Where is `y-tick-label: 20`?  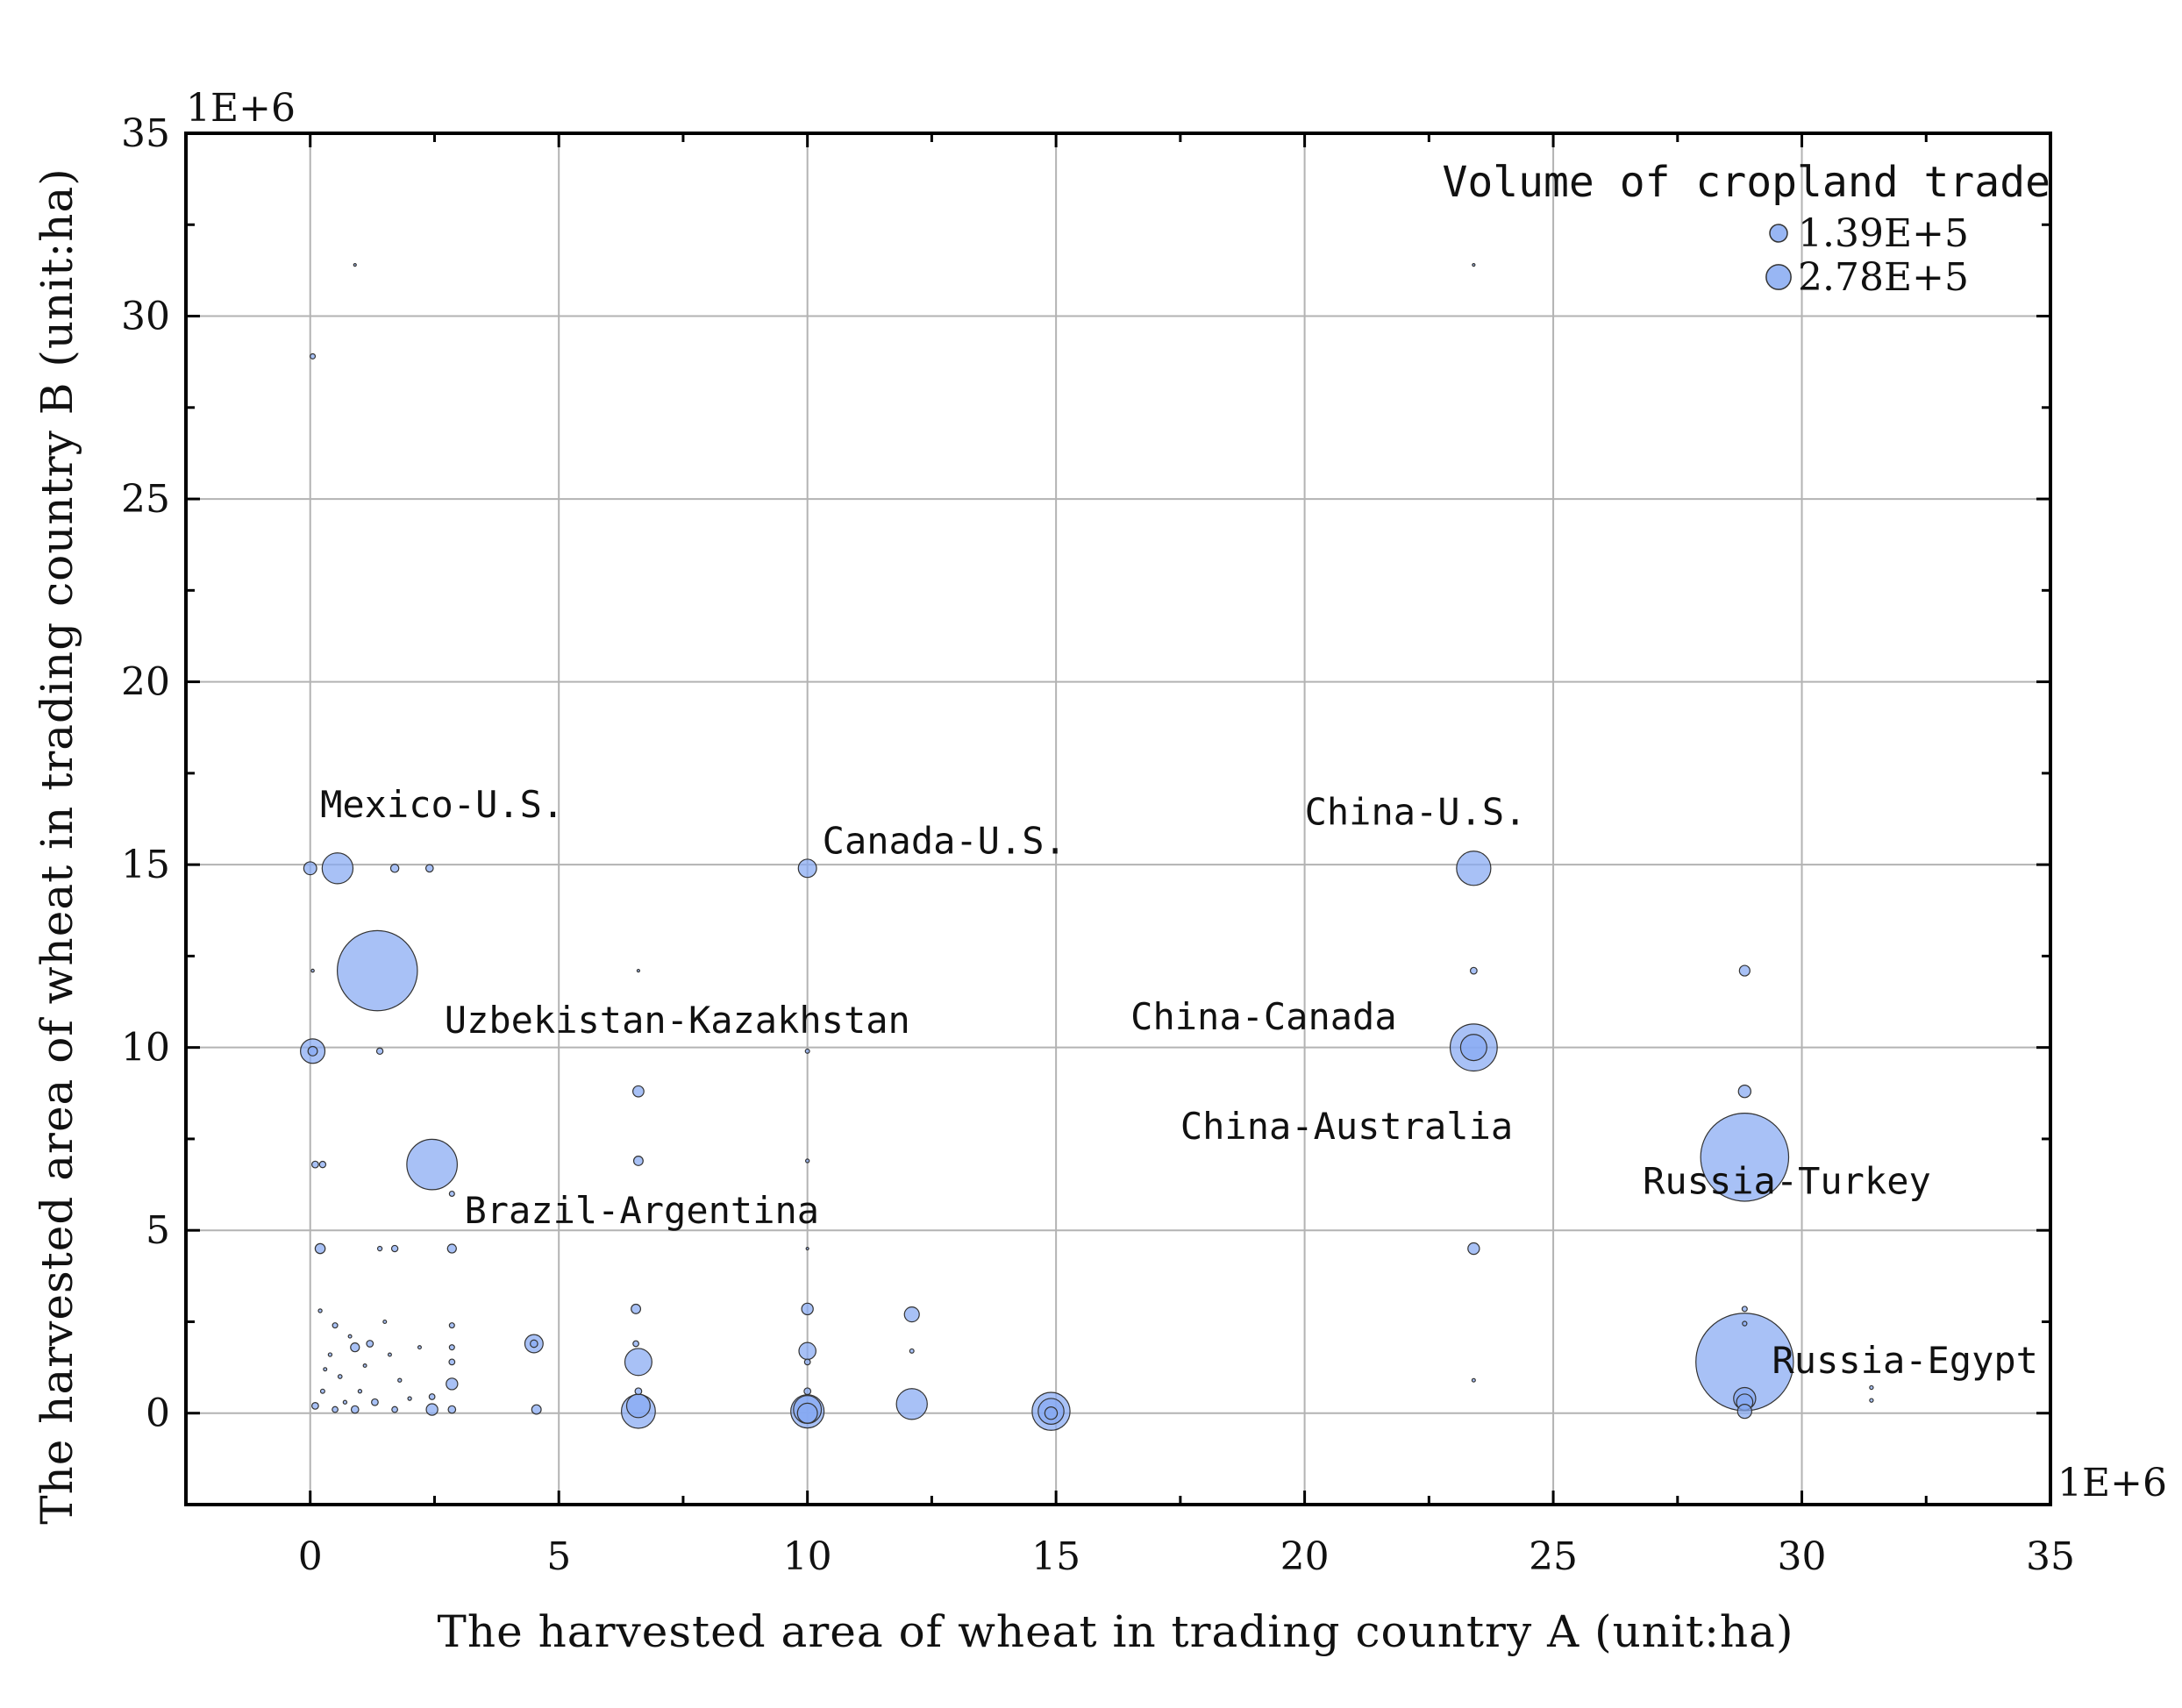
y-tick-label: 20 is located at coordinates (145, 682).